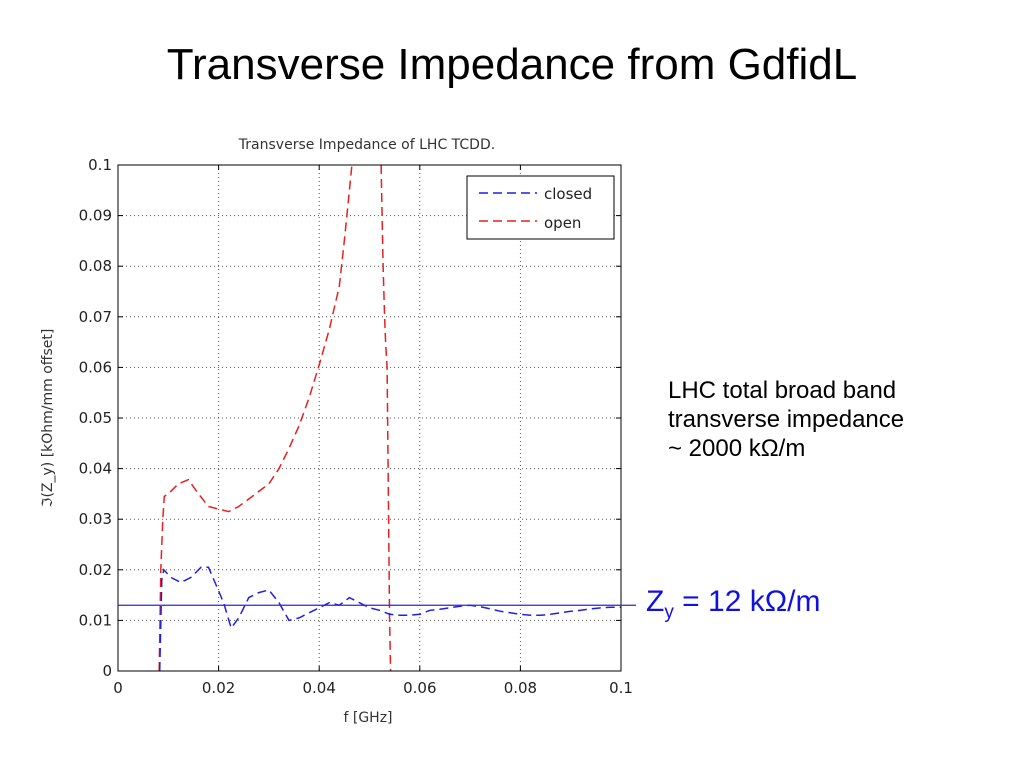 Image resolution: width=1024 pixels, height=768 pixels. I want to click on series-line-open, so click(255, 418).